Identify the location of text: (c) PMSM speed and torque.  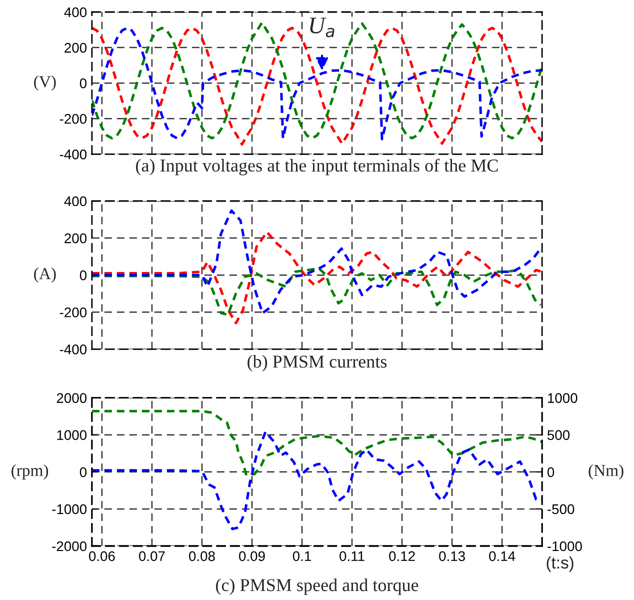
(317, 586).